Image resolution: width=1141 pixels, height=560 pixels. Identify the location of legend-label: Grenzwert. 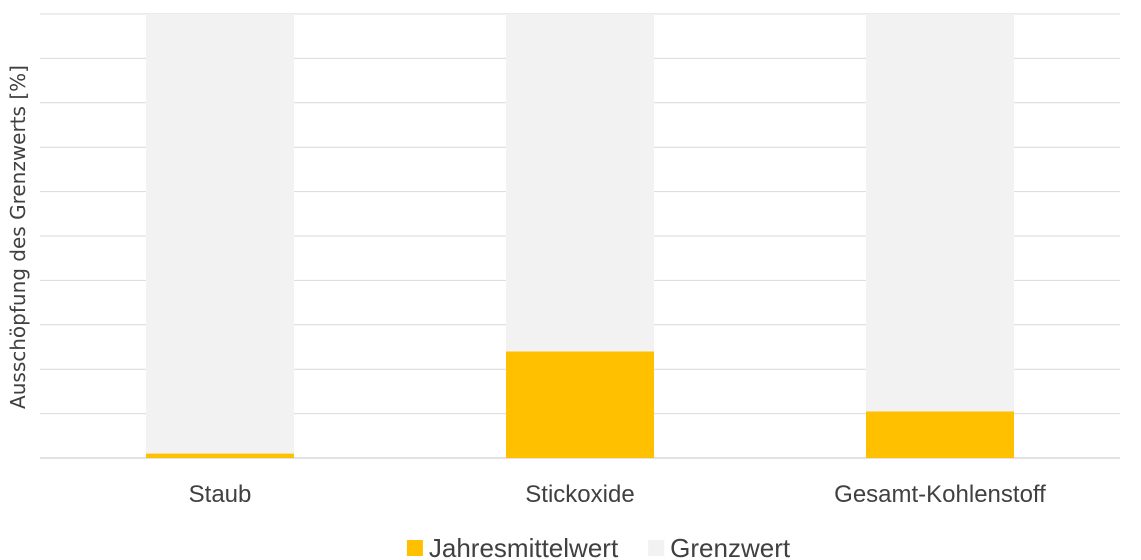
(730, 546).